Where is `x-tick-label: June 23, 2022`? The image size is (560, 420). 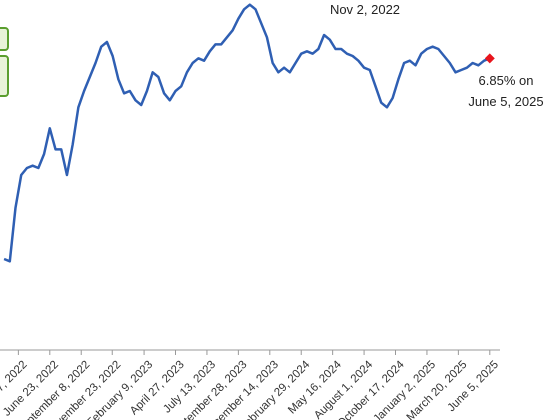
x-tick-label: June 23, 2022 is located at coordinates (31, 389).